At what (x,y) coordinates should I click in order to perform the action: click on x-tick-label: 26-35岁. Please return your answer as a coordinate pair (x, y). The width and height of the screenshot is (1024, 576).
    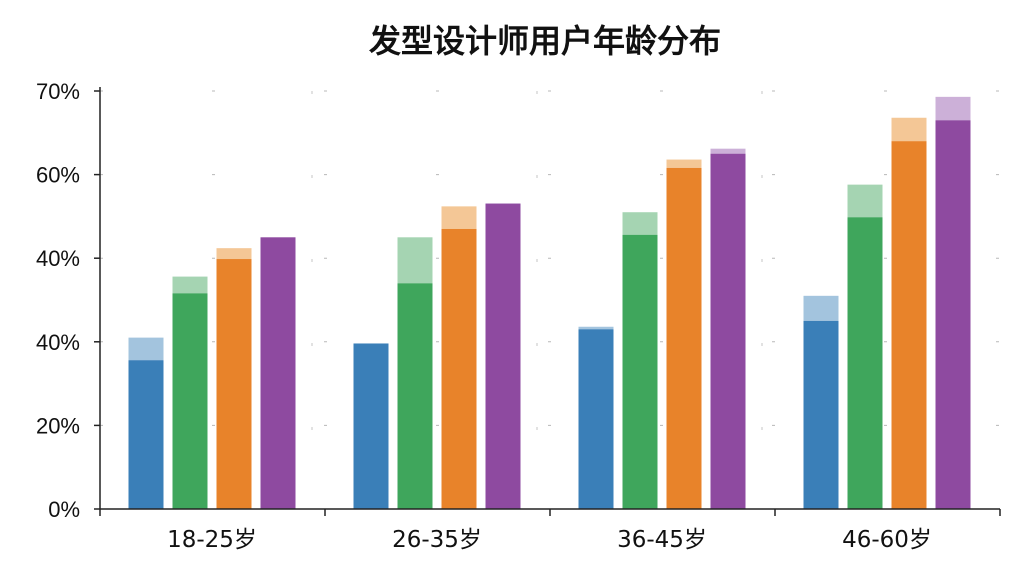
    Looking at the image, I should click on (437, 540).